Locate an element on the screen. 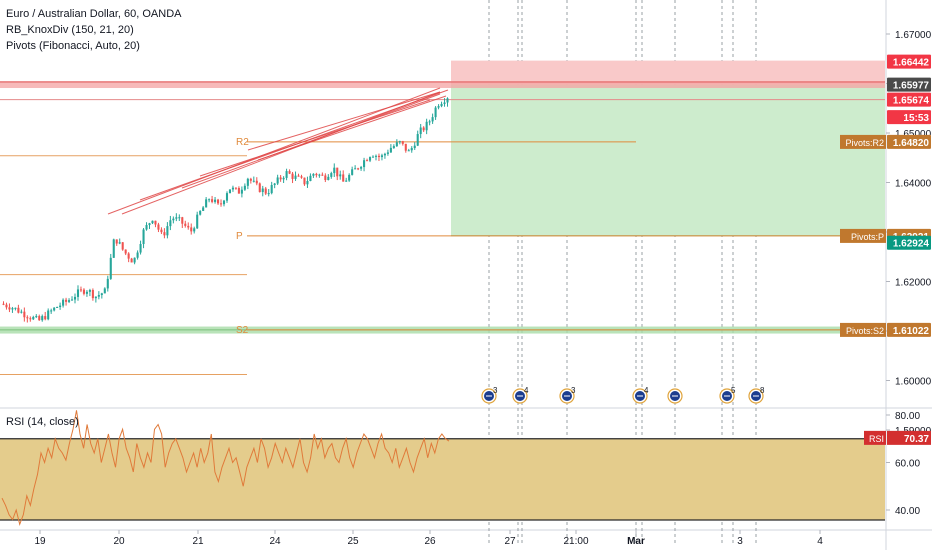 The width and height of the screenshot is (932, 555). indicator-pivots: Pivots (Fibonacci, Auto, 20) is located at coordinates (73, 46).